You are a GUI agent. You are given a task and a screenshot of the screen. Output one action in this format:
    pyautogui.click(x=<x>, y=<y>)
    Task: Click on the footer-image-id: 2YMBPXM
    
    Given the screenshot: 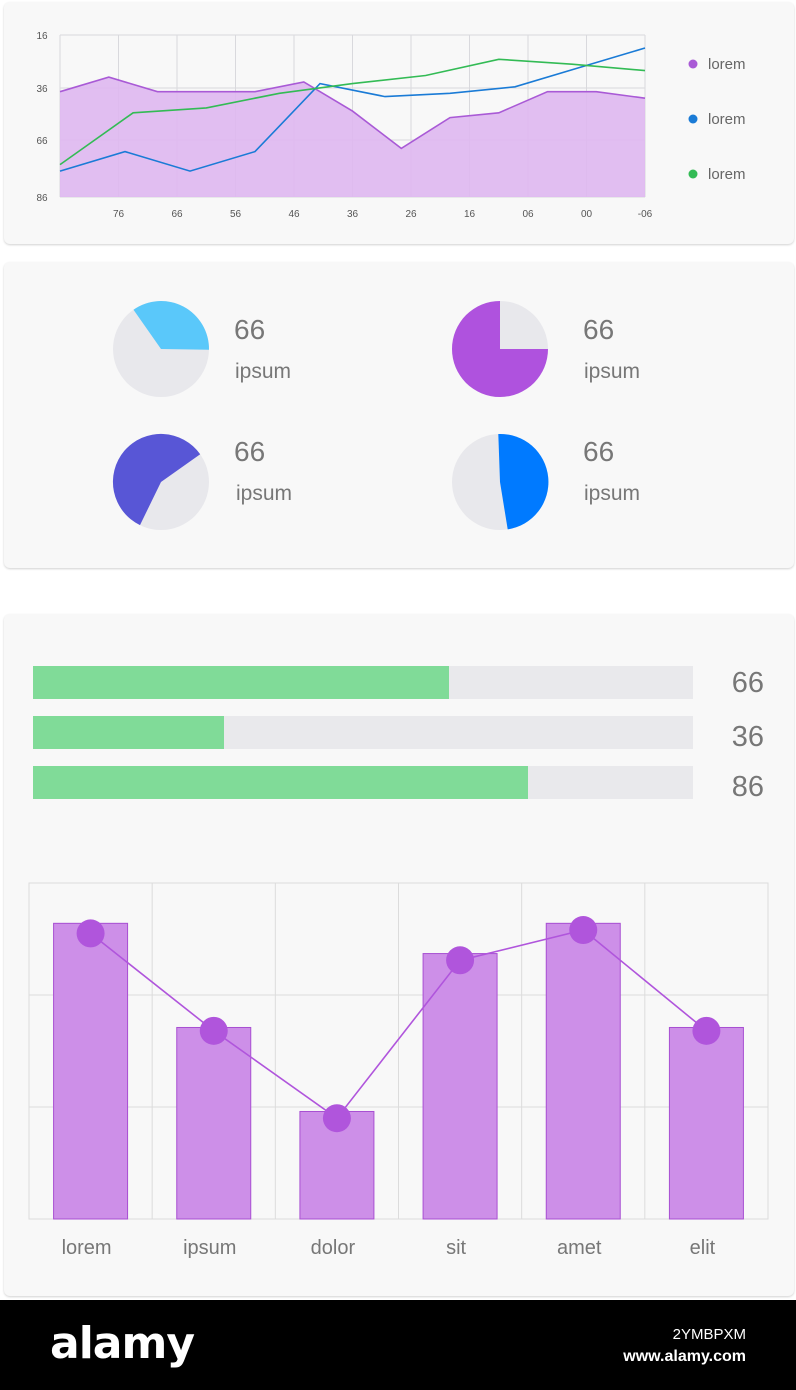 What is the action you would take?
    pyautogui.click(x=709, y=1334)
    